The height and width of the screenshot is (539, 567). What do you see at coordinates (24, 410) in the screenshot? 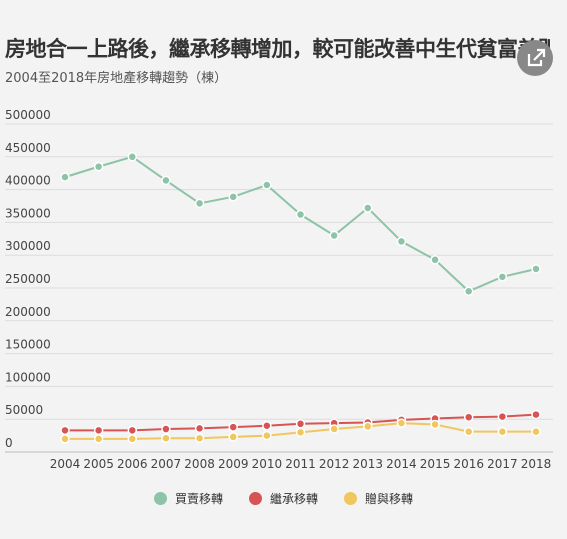
I see `y-tick-label: 50000` at bounding box center [24, 410].